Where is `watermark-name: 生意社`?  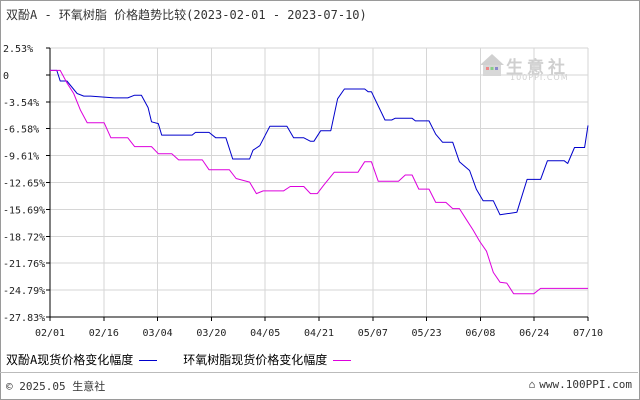
watermark-name: 生意社 is located at coordinates (537, 67).